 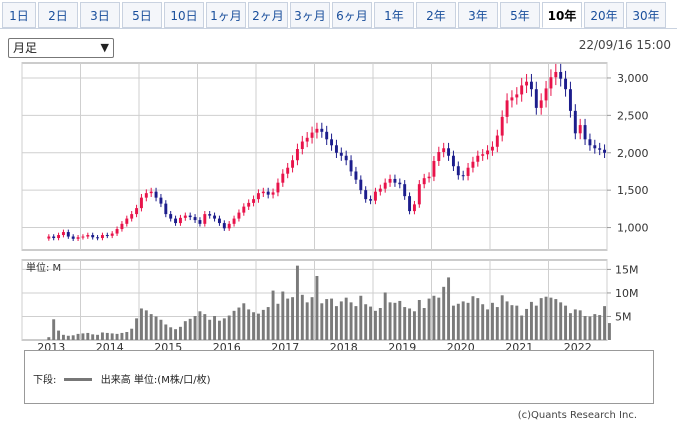 What do you see at coordinates (520, 15) in the screenshot?
I see `tab-period-12: 5年` at bounding box center [520, 15].